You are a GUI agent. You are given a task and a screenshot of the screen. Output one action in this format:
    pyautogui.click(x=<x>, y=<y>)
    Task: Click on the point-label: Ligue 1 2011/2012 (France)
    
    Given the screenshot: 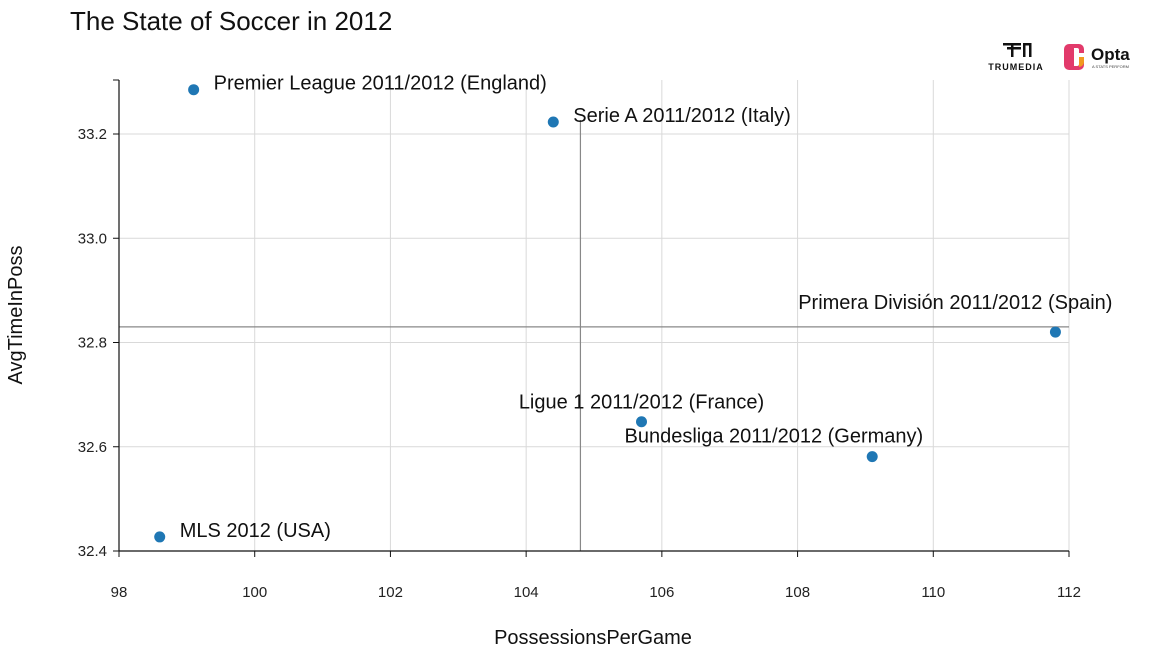 What is the action you would take?
    pyautogui.click(x=641, y=403)
    